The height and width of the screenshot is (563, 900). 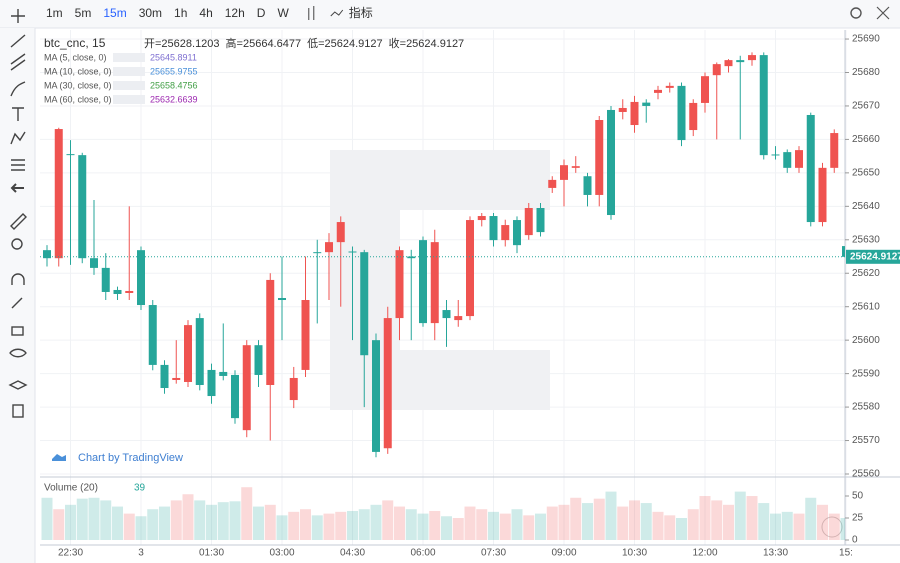 I want to click on pitchfork-tool, so click(x=18, y=62).